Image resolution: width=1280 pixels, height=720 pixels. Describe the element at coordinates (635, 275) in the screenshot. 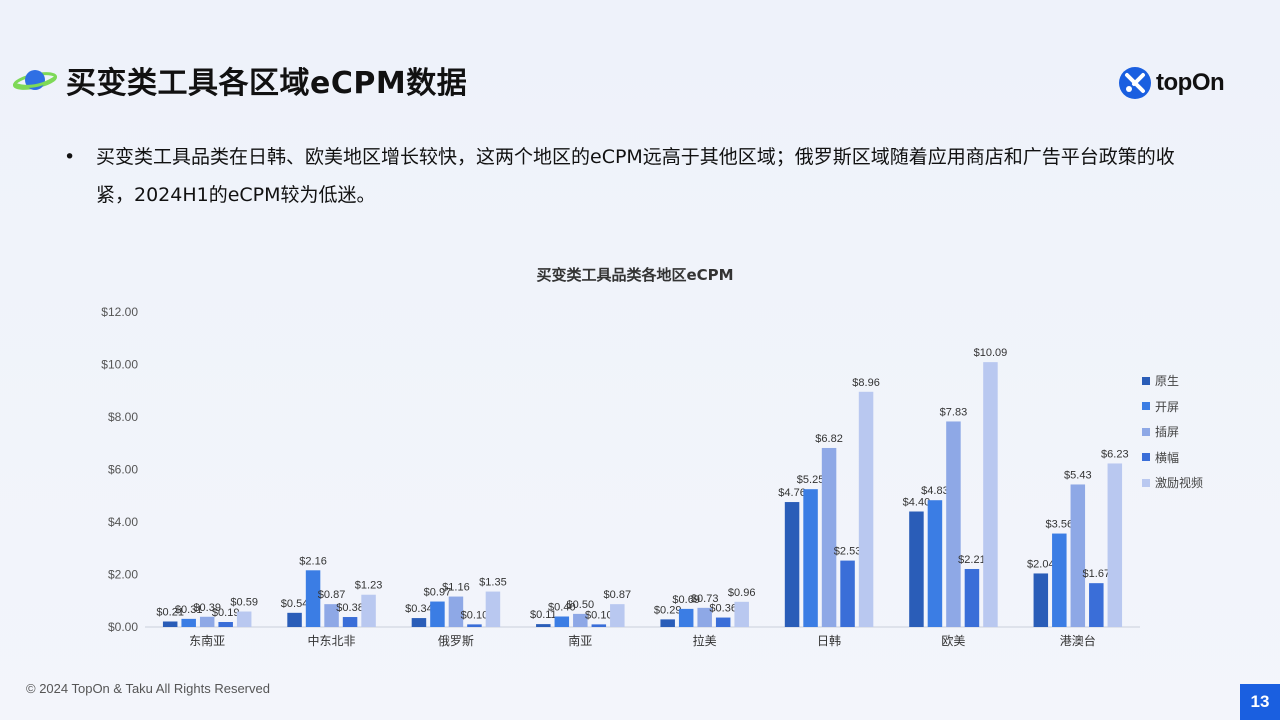

I see `chart-title: 买变类工具品类各地区eCPM` at that location.